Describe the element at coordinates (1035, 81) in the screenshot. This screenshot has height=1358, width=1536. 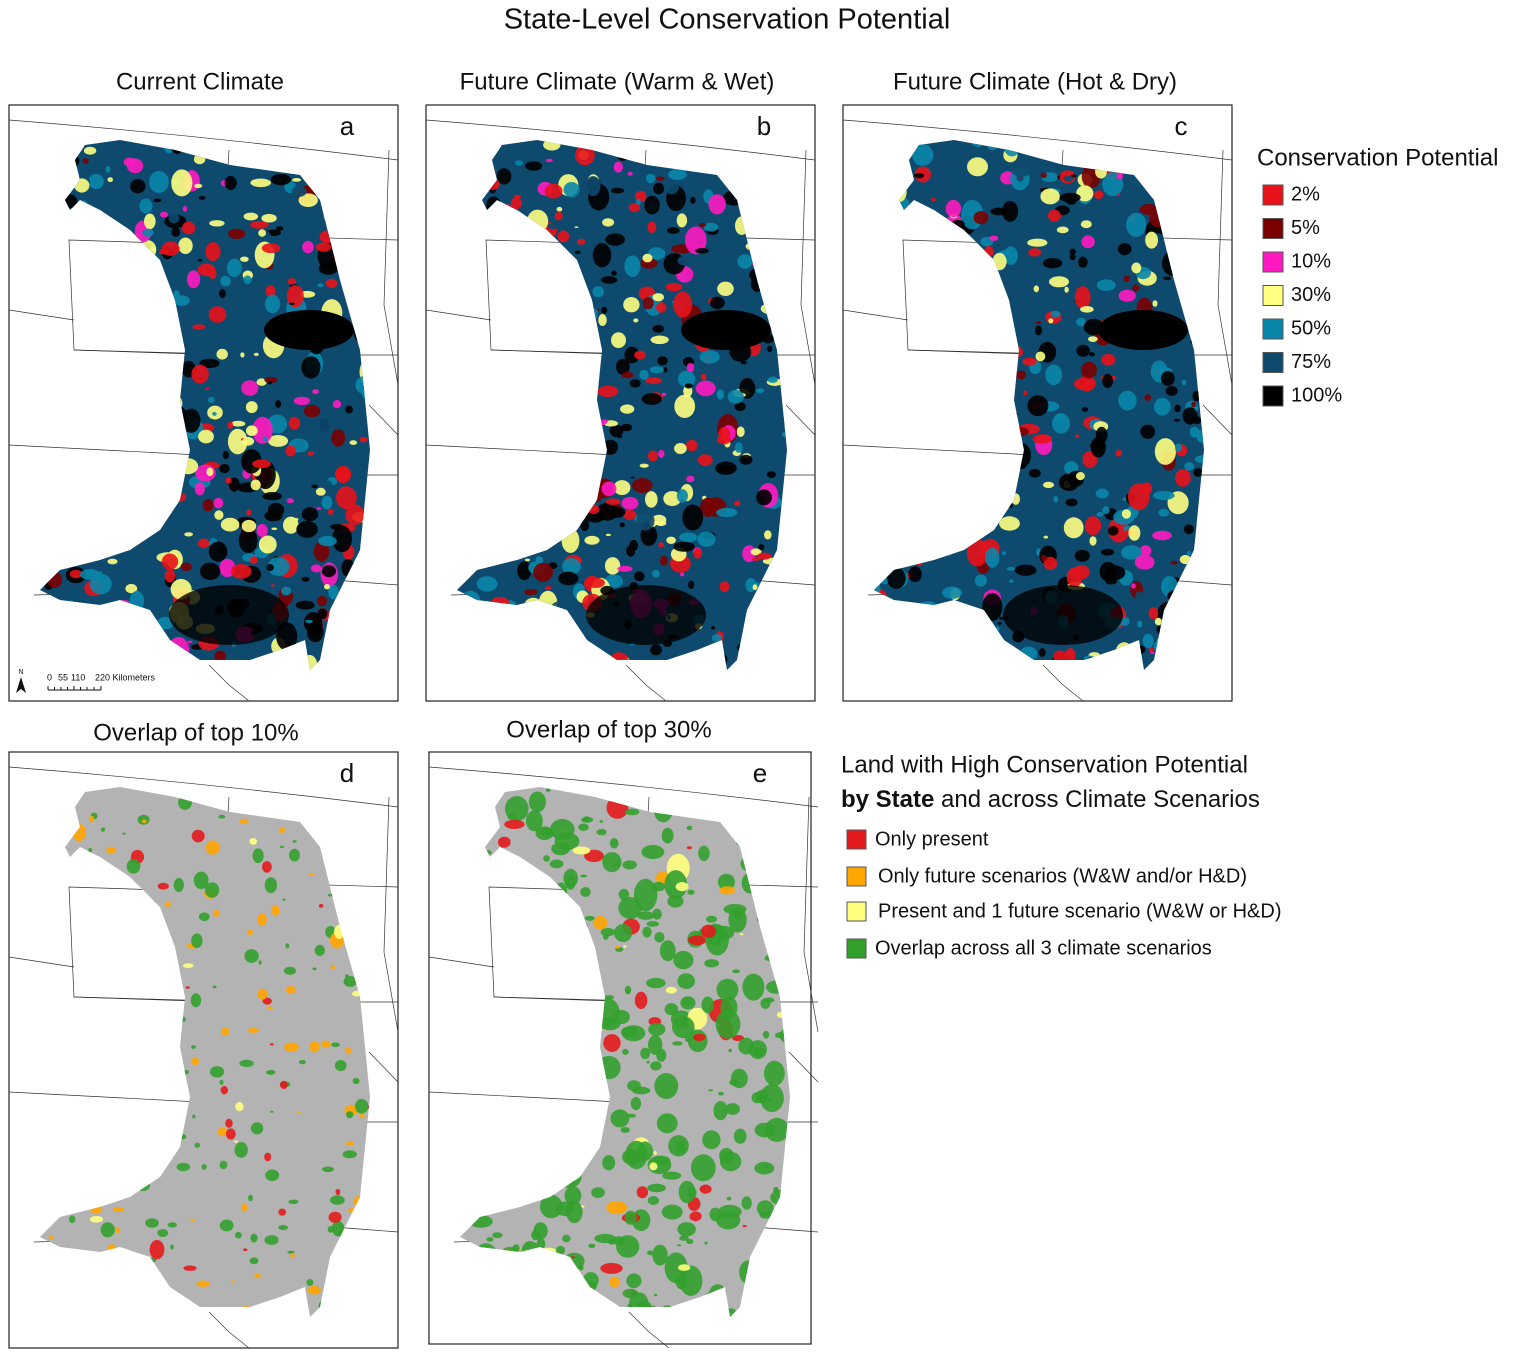
I see `panel-title: Future Climate (Hot & Dry)` at that location.